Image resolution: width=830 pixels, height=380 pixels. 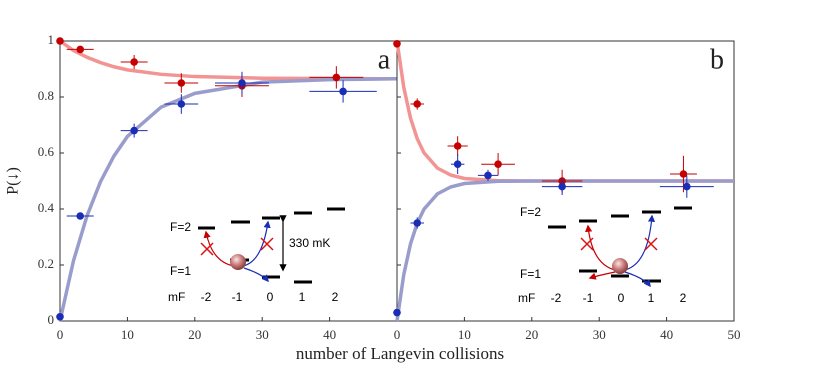 I want to click on y-tick-label: 1, so click(x=51, y=39).